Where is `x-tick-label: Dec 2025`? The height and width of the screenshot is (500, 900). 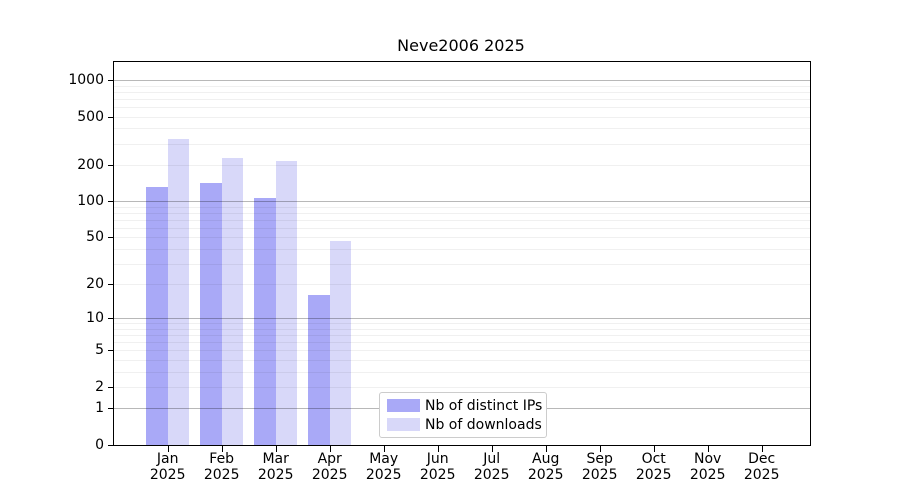 x-tick-label: Dec 2025 is located at coordinates (762, 467).